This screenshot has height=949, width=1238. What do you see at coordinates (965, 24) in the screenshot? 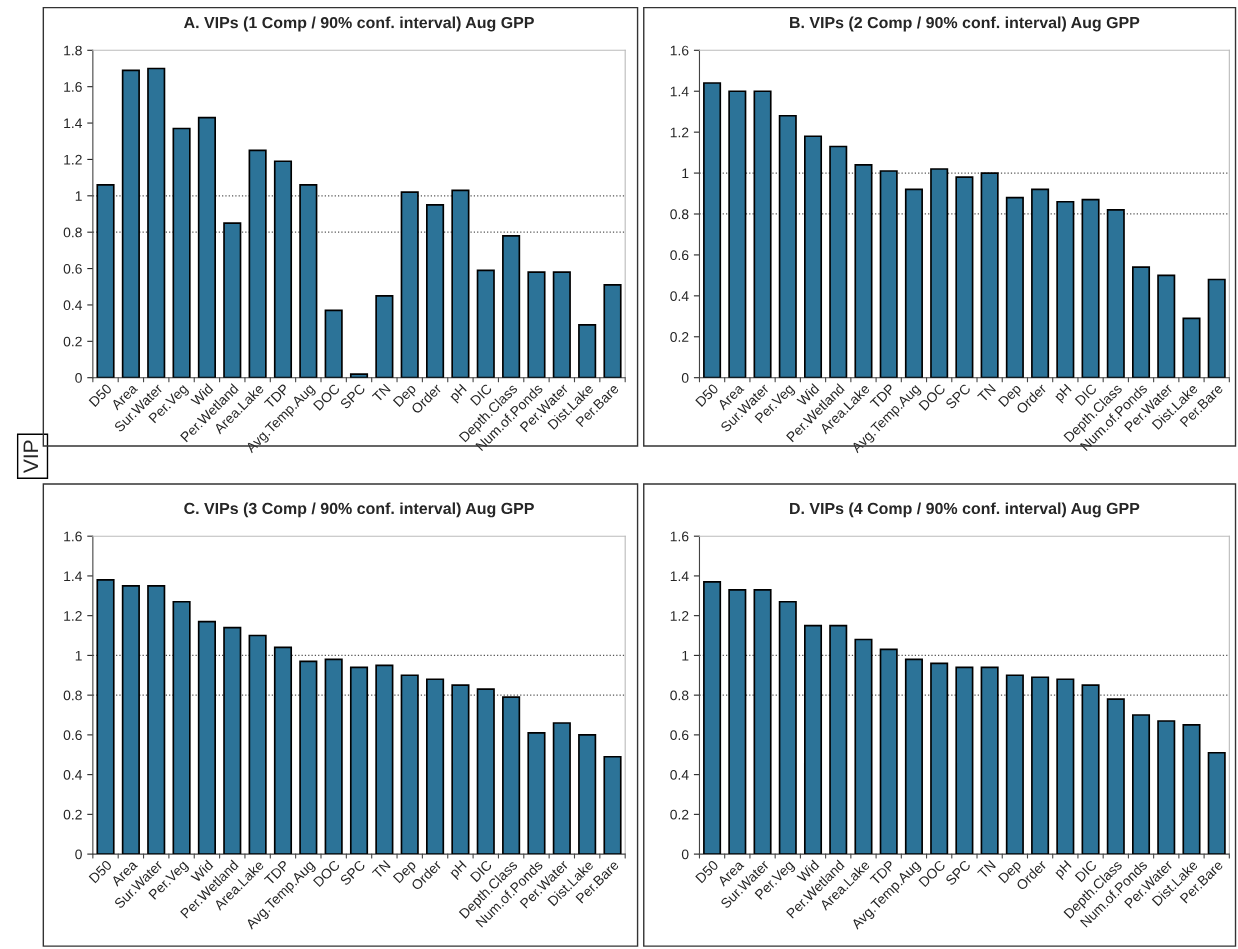
I see `chart-title: B. VIPs (2 Comp / 90% conf. interval) Aug GPP` at bounding box center [965, 24].